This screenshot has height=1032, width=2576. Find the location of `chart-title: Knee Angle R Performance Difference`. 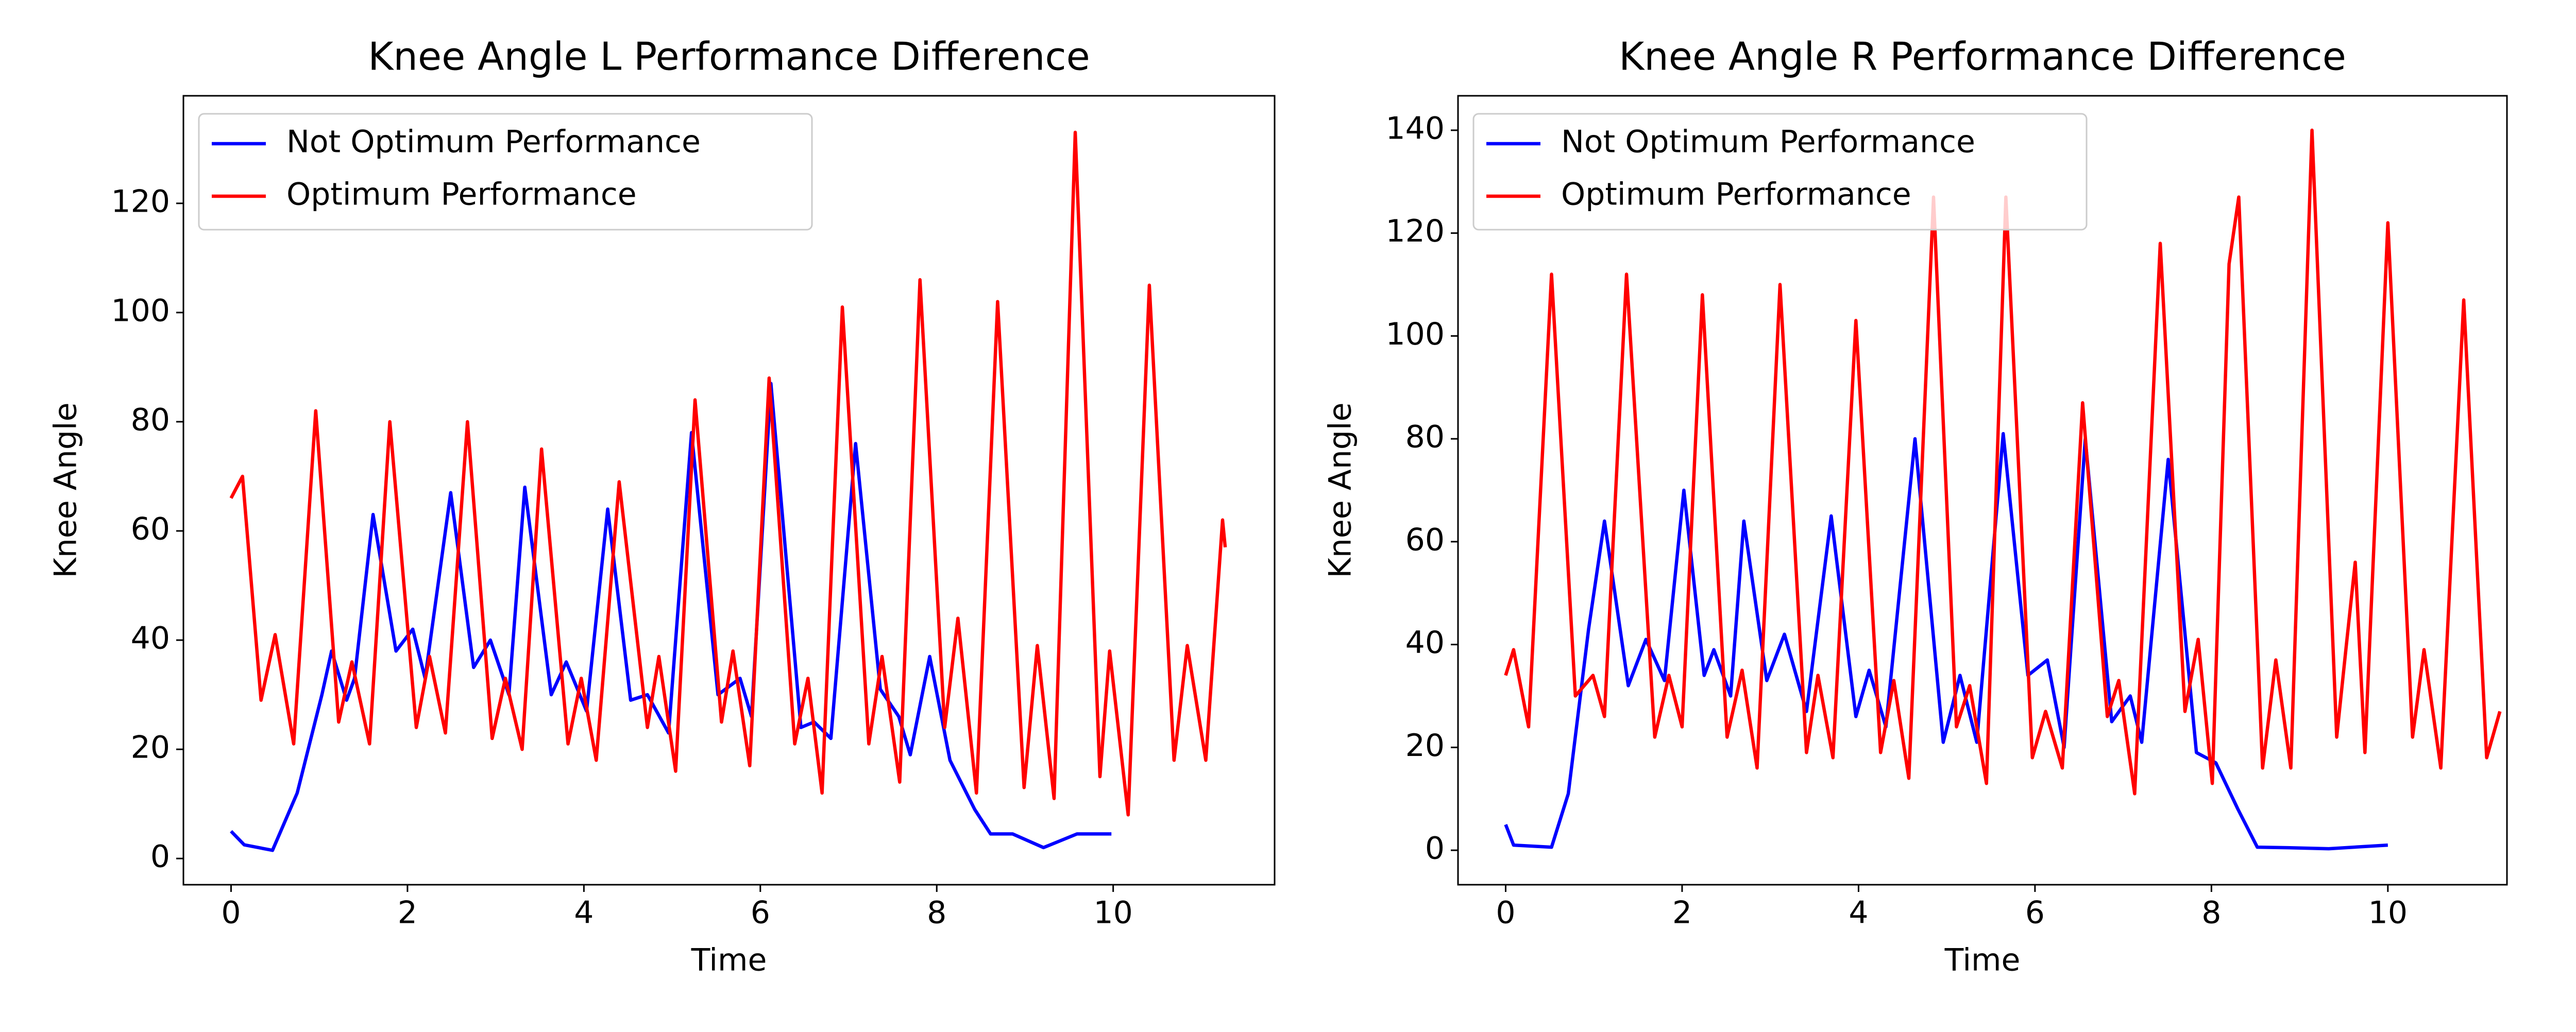

chart-title: Knee Angle R Performance Difference is located at coordinates (1982, 56).